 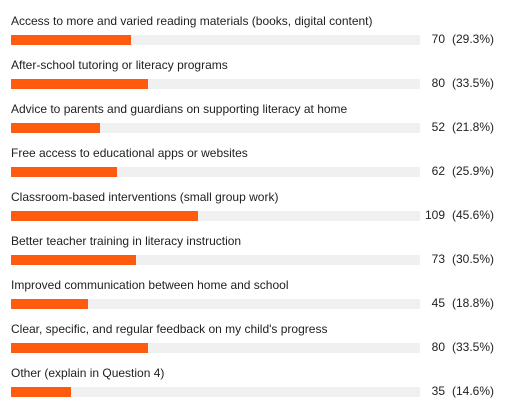 I want to click on bar-percent-label: (29.3%), so click(x=472, y=39).